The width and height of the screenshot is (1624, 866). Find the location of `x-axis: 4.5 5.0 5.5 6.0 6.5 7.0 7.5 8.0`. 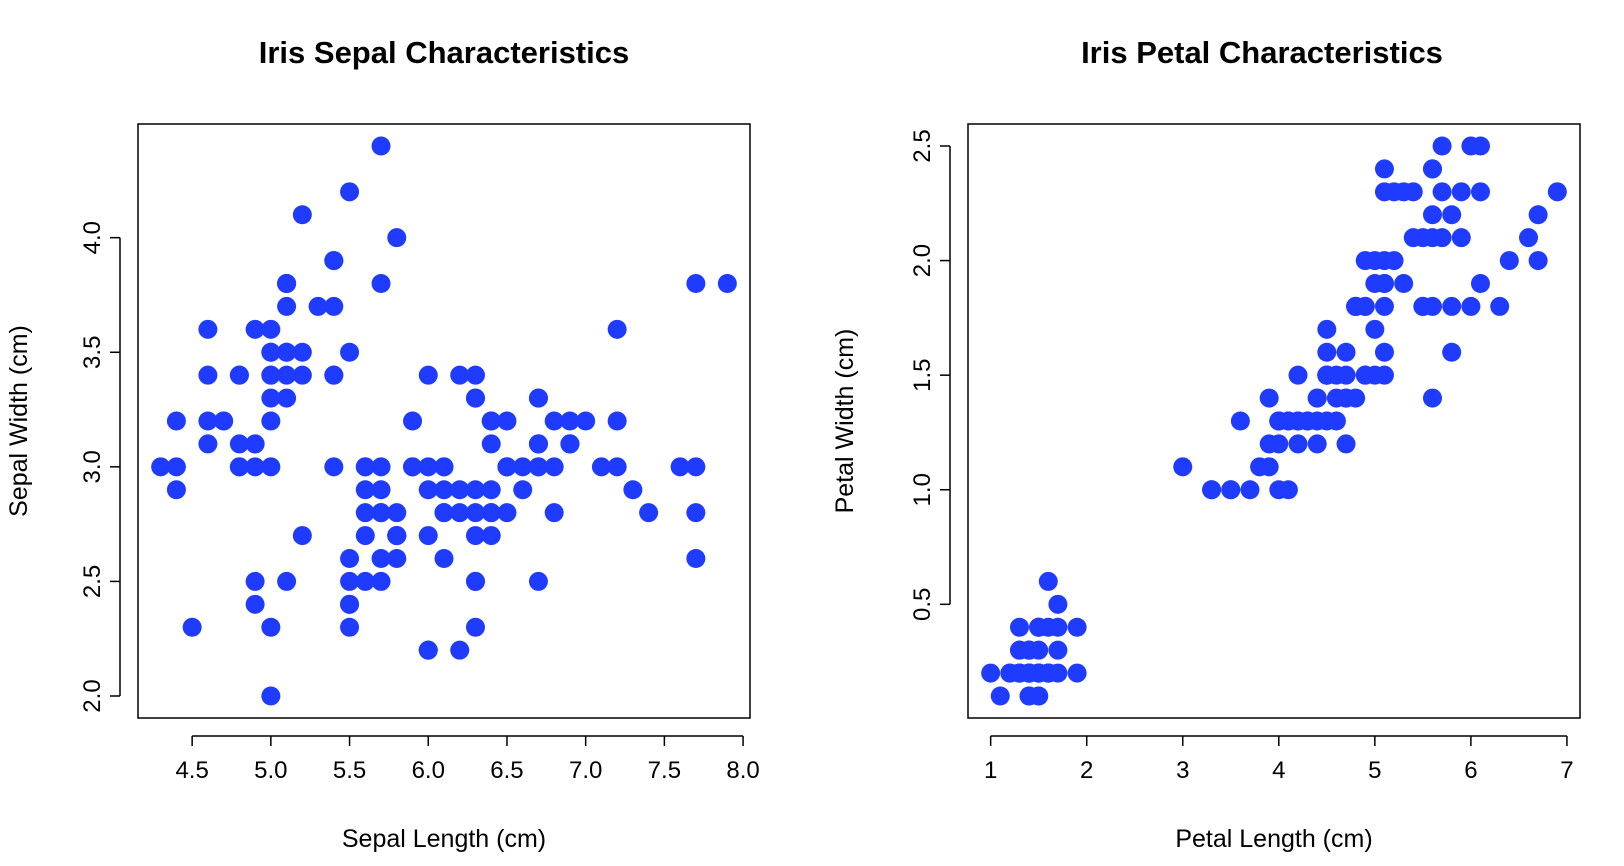

x-axis: 4.5 5.0 5.5 6.0 6.5 7.0 7.5 8.0 is located at coordinates (467, 759).